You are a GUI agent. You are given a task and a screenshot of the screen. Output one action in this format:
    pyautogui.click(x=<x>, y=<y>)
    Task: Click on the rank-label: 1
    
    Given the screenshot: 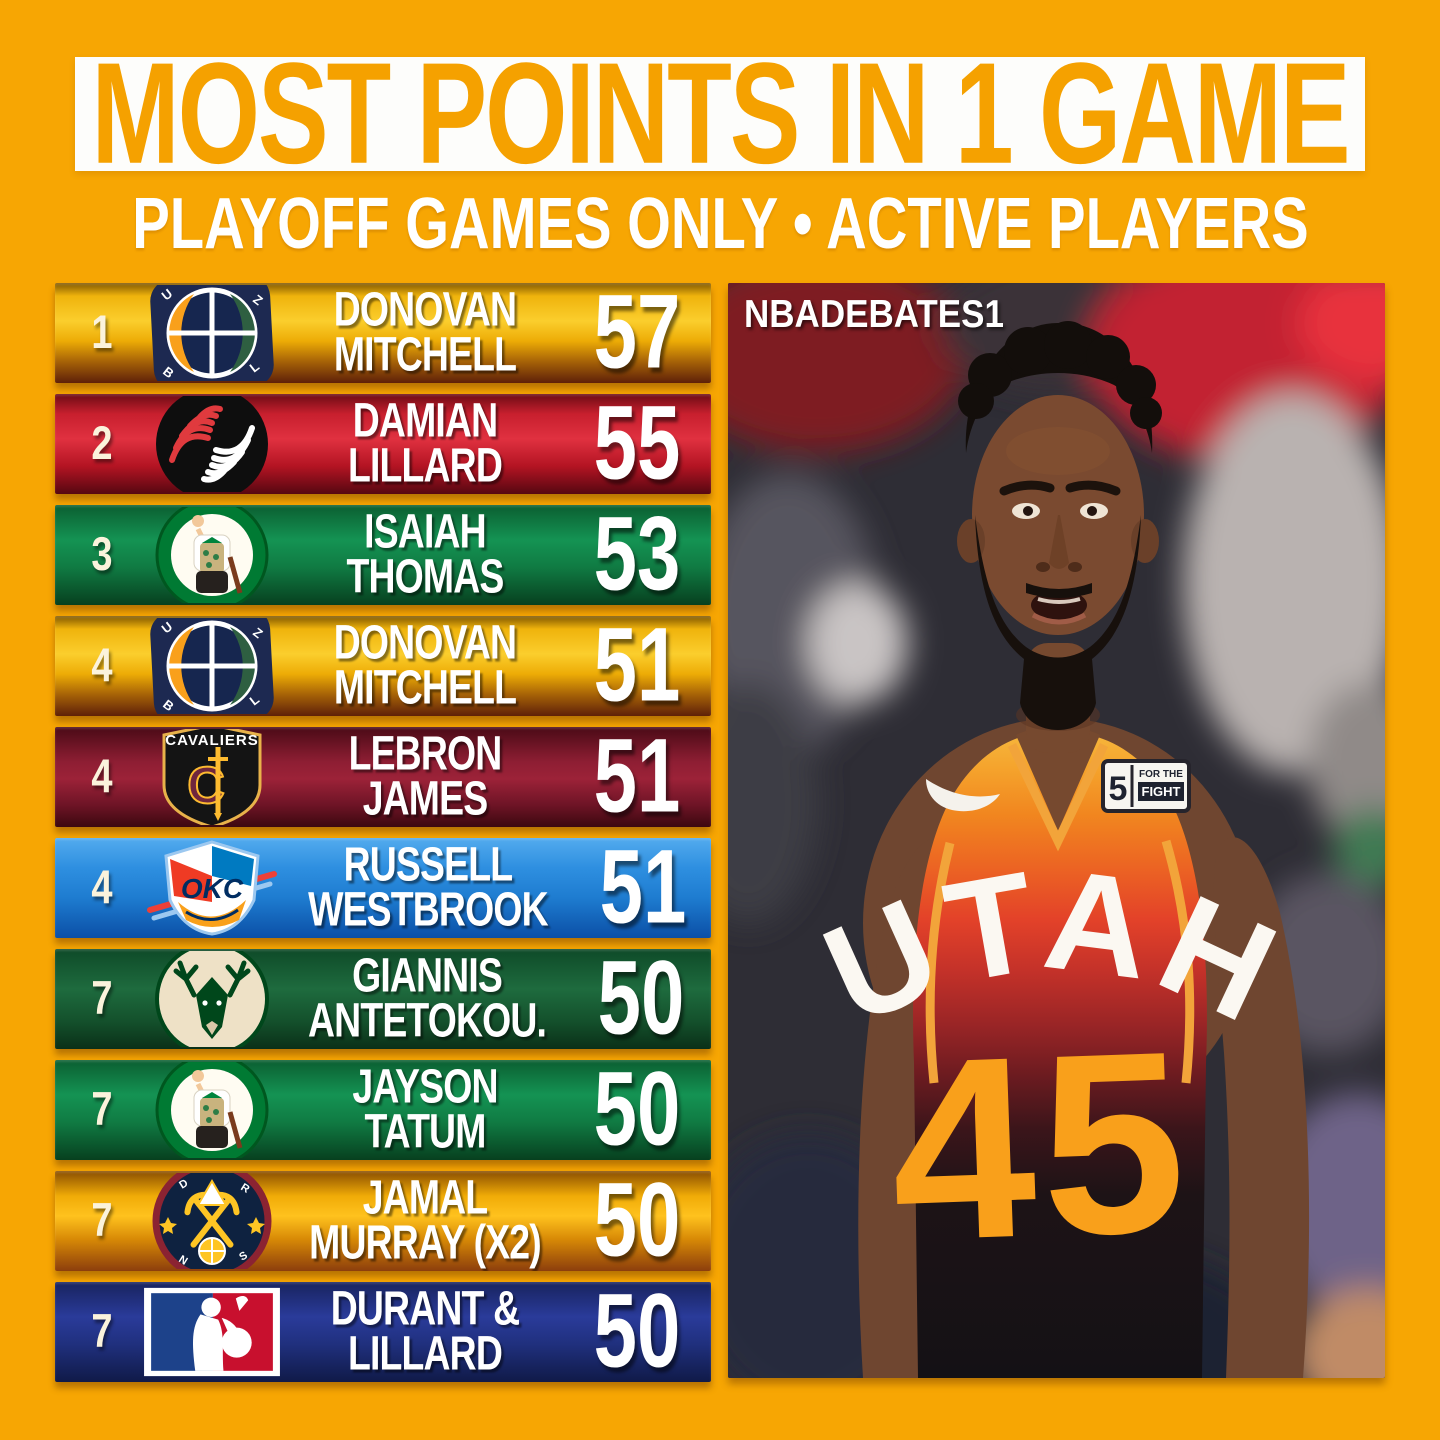 What is the action you would take?
    pyautogui.click(x=102, y=332)
    